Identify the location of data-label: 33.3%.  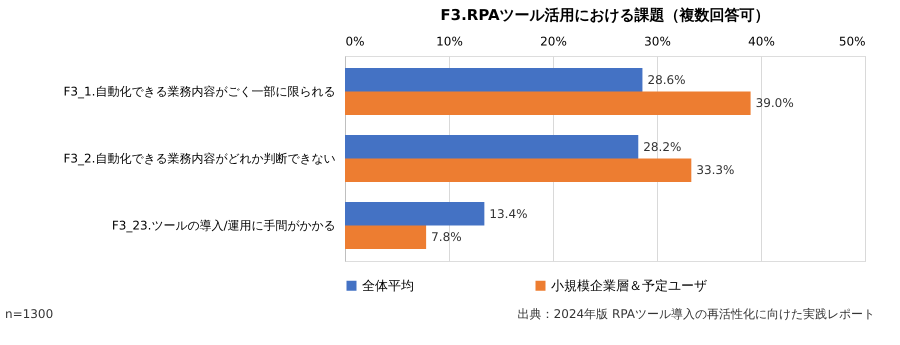
(715, 170).